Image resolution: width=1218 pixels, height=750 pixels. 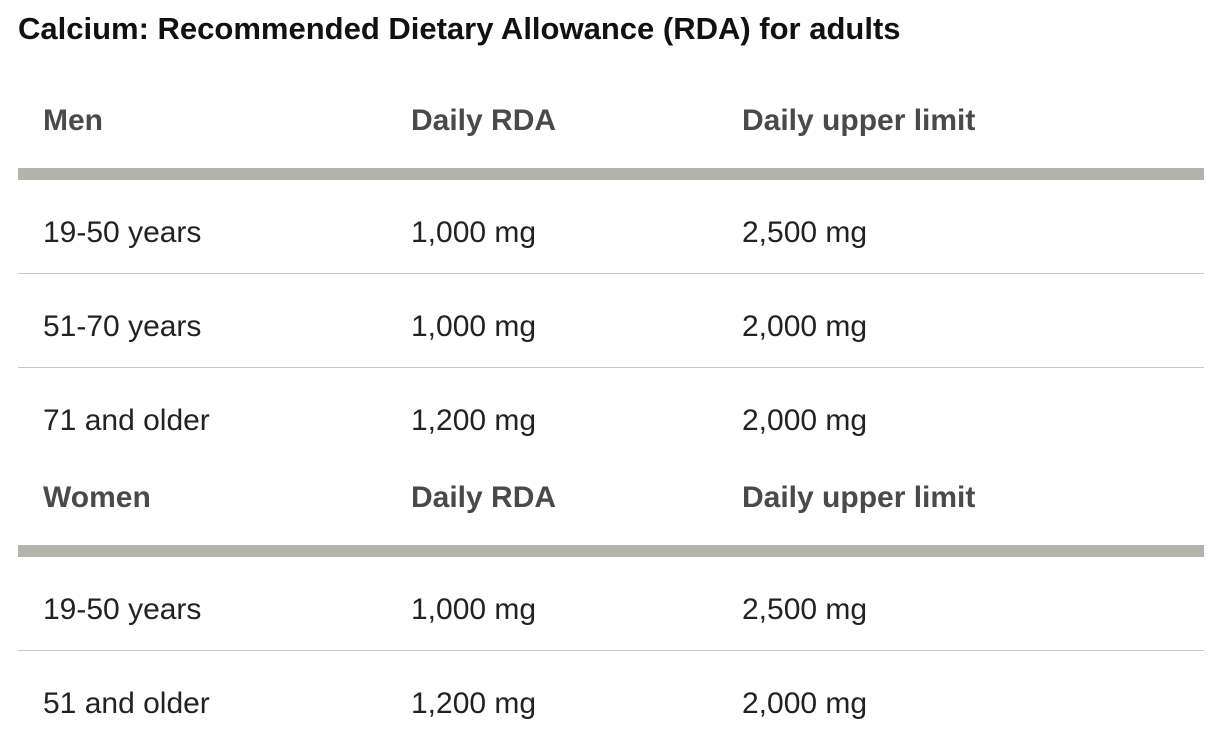 What do you see at coordinates (73, 120) in the screenshot?
I see `header-group-label: Men` at bounding box center [73, 120].